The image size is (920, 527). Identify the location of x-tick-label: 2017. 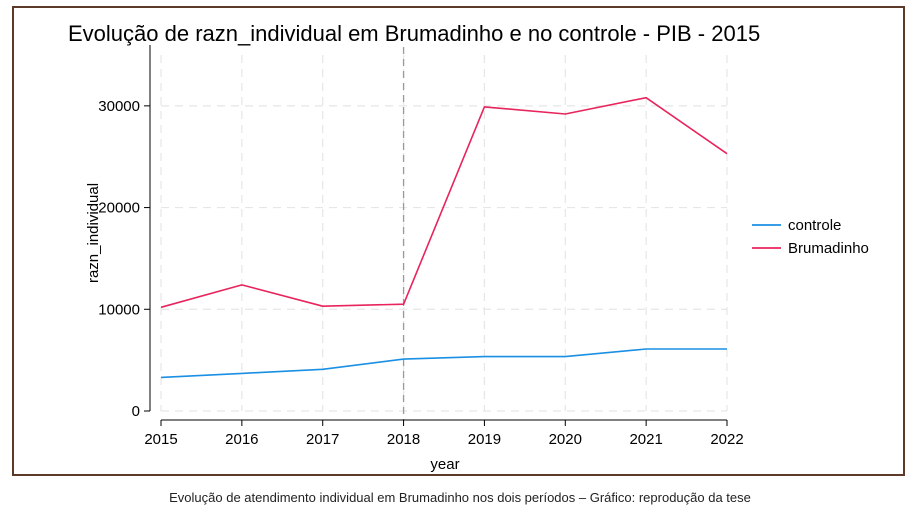
(322, 439).